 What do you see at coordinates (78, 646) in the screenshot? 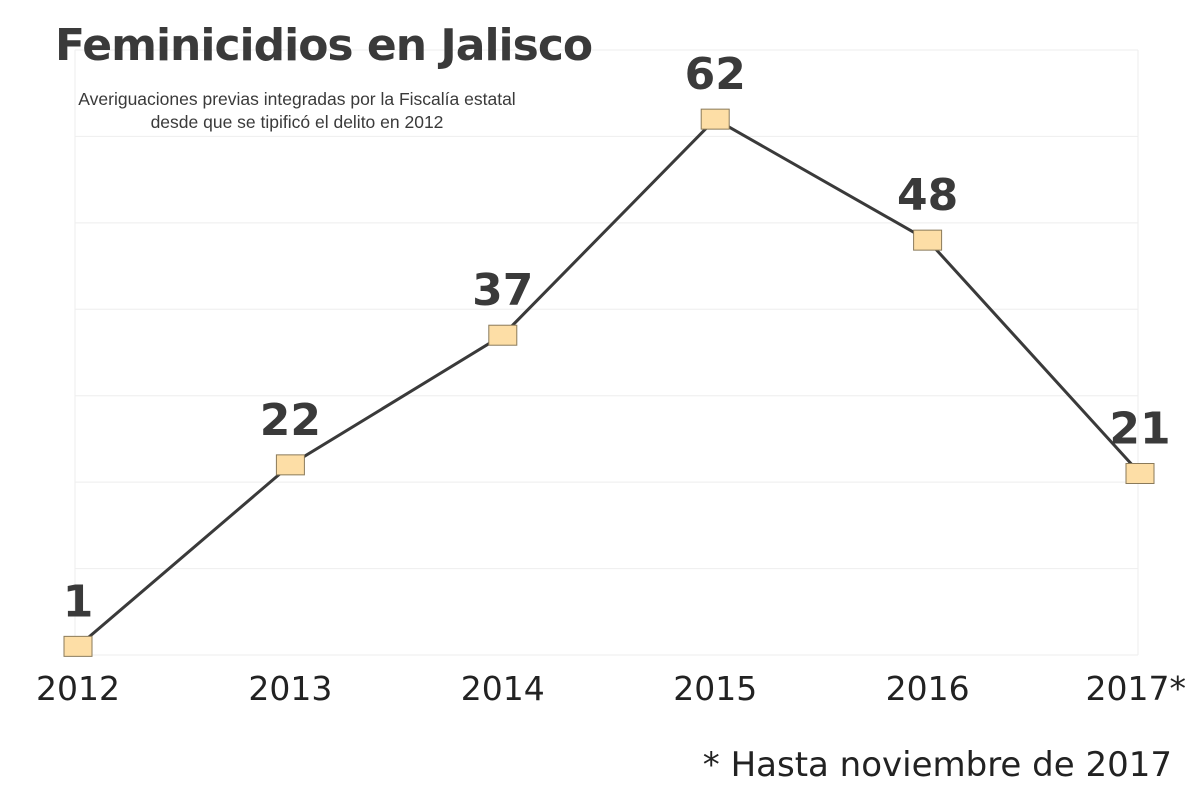
I see `data-point-2012` at bounding box center [78, 646].